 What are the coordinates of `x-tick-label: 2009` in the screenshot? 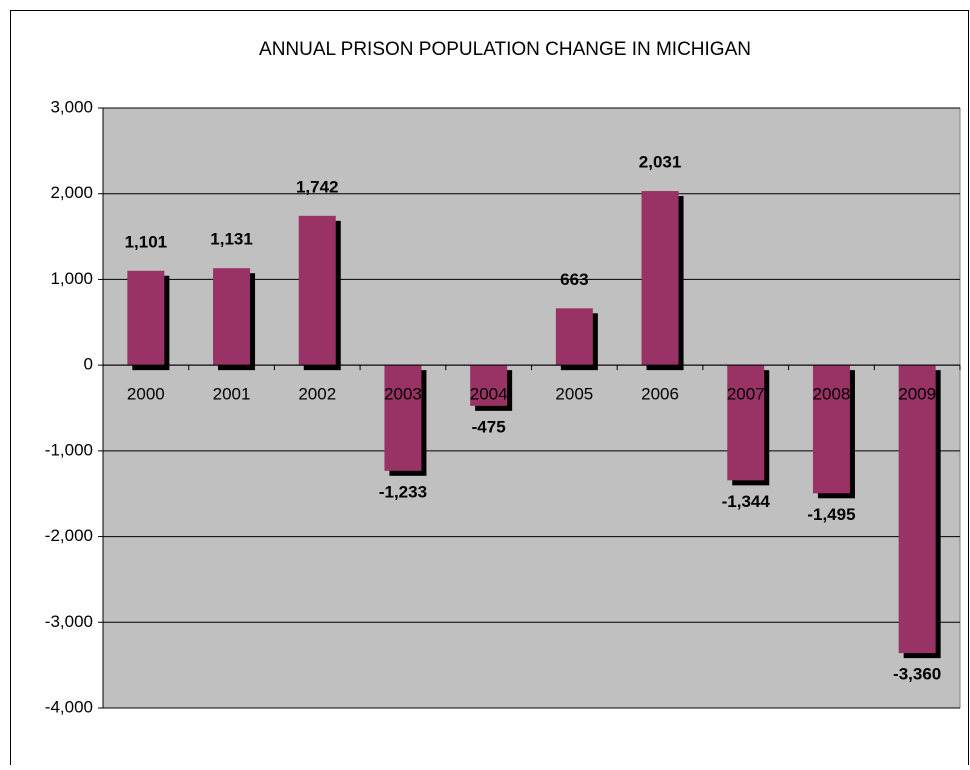 It's located at (917, 394).